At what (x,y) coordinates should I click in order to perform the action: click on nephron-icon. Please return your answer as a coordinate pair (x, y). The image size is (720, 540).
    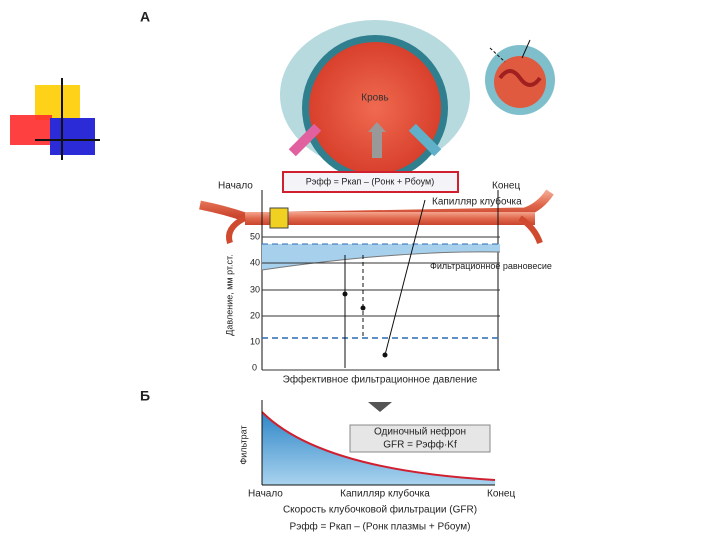
    Looking at the image, I should click on (520, 77).